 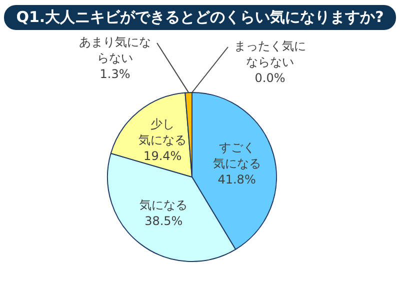 I want to click on slice-label: 少し気になる, so click(x=162, y=132).